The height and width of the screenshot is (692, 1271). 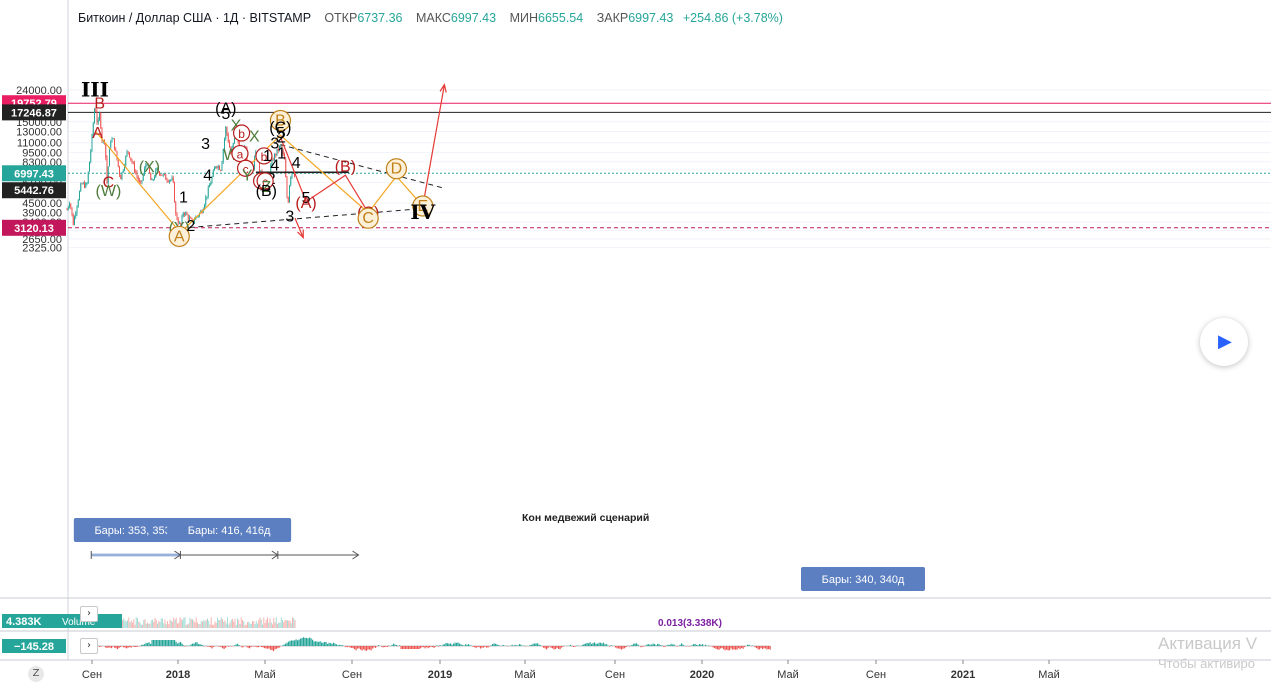 What do you see at coordinates (585, 518) in the screenshot?
I see `scenario-caption: Кон медвежий сценарий` at bounding box center [585, 518].